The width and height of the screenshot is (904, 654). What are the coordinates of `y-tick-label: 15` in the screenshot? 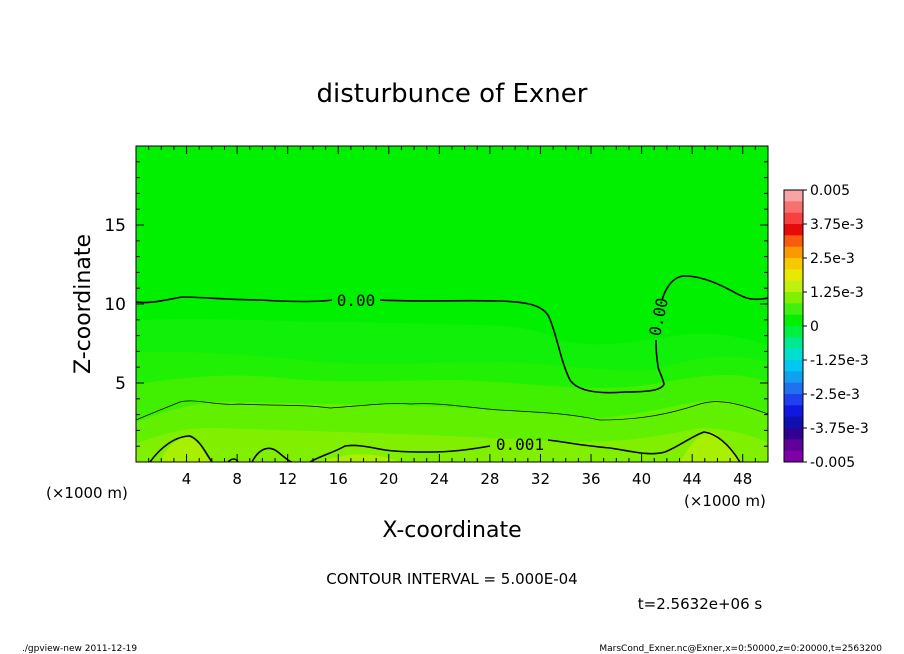 It's located at (115, 226).